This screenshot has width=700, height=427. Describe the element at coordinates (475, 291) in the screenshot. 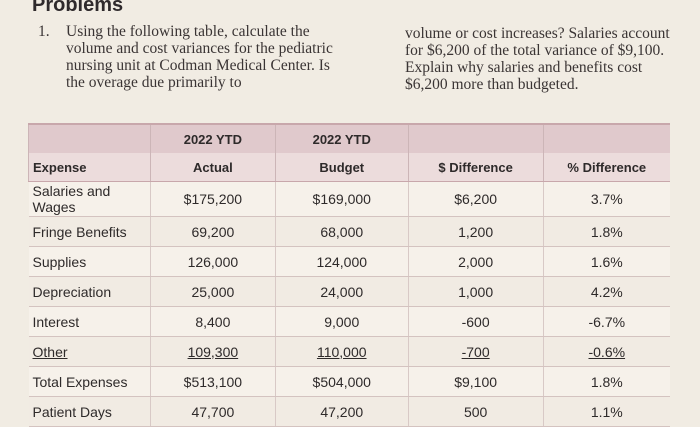

I see `table-cell: 1,000` at that location.